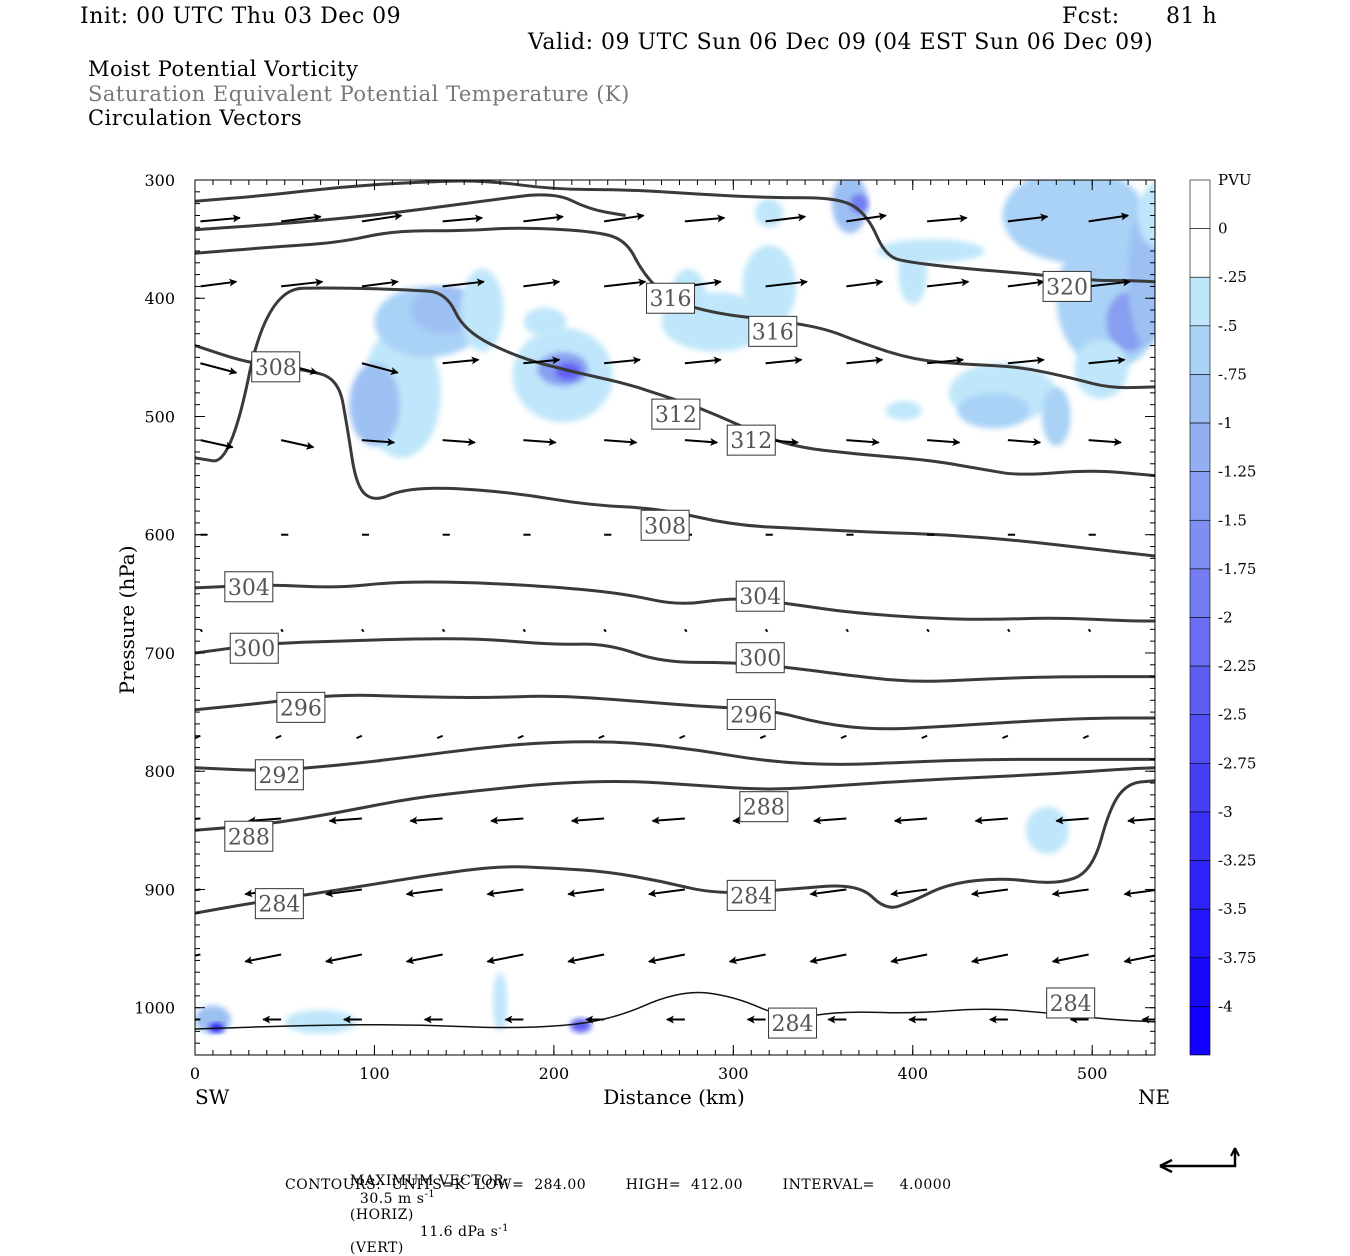  I want to click on contour-label-6: 304, so click(249, 587).